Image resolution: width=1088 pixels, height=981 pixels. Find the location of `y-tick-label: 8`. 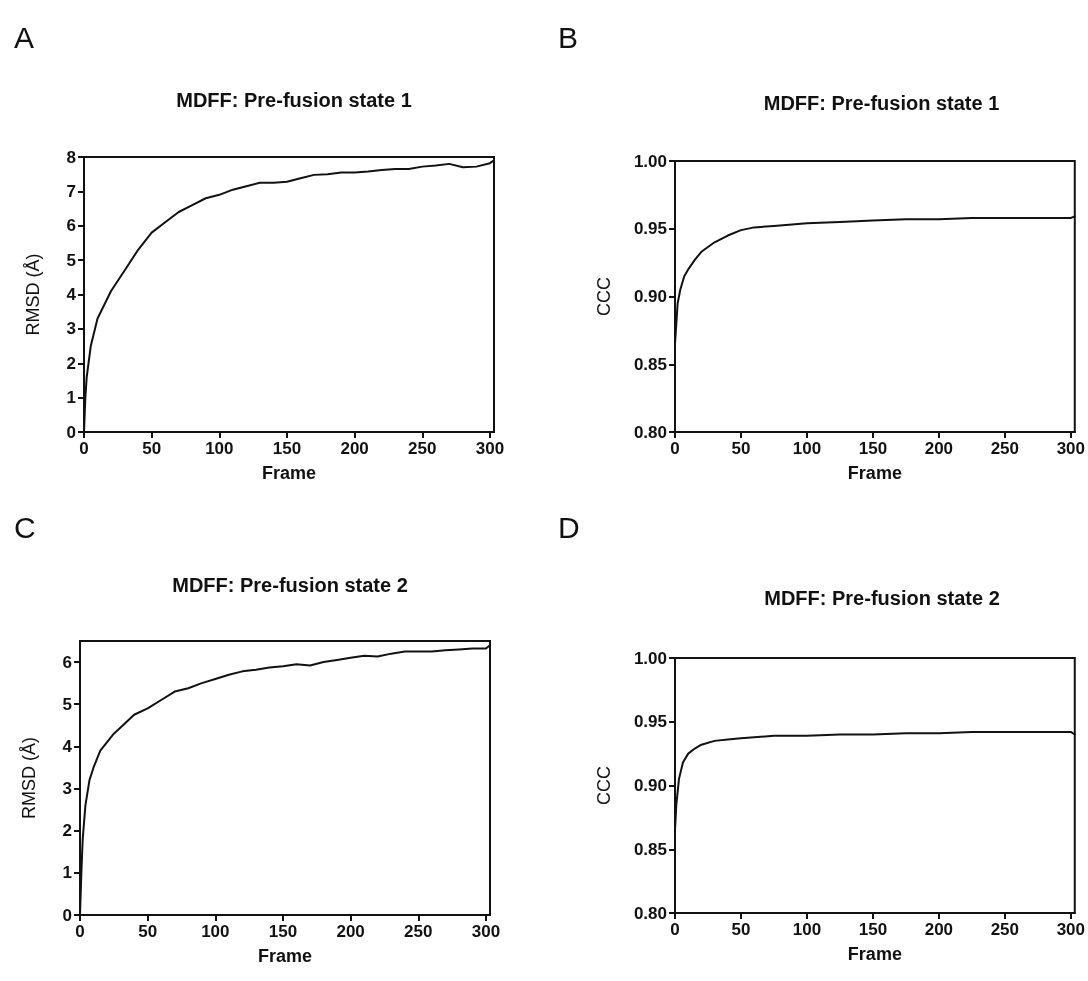

y-tick-label: 8 is located at coordinates (71, 157).